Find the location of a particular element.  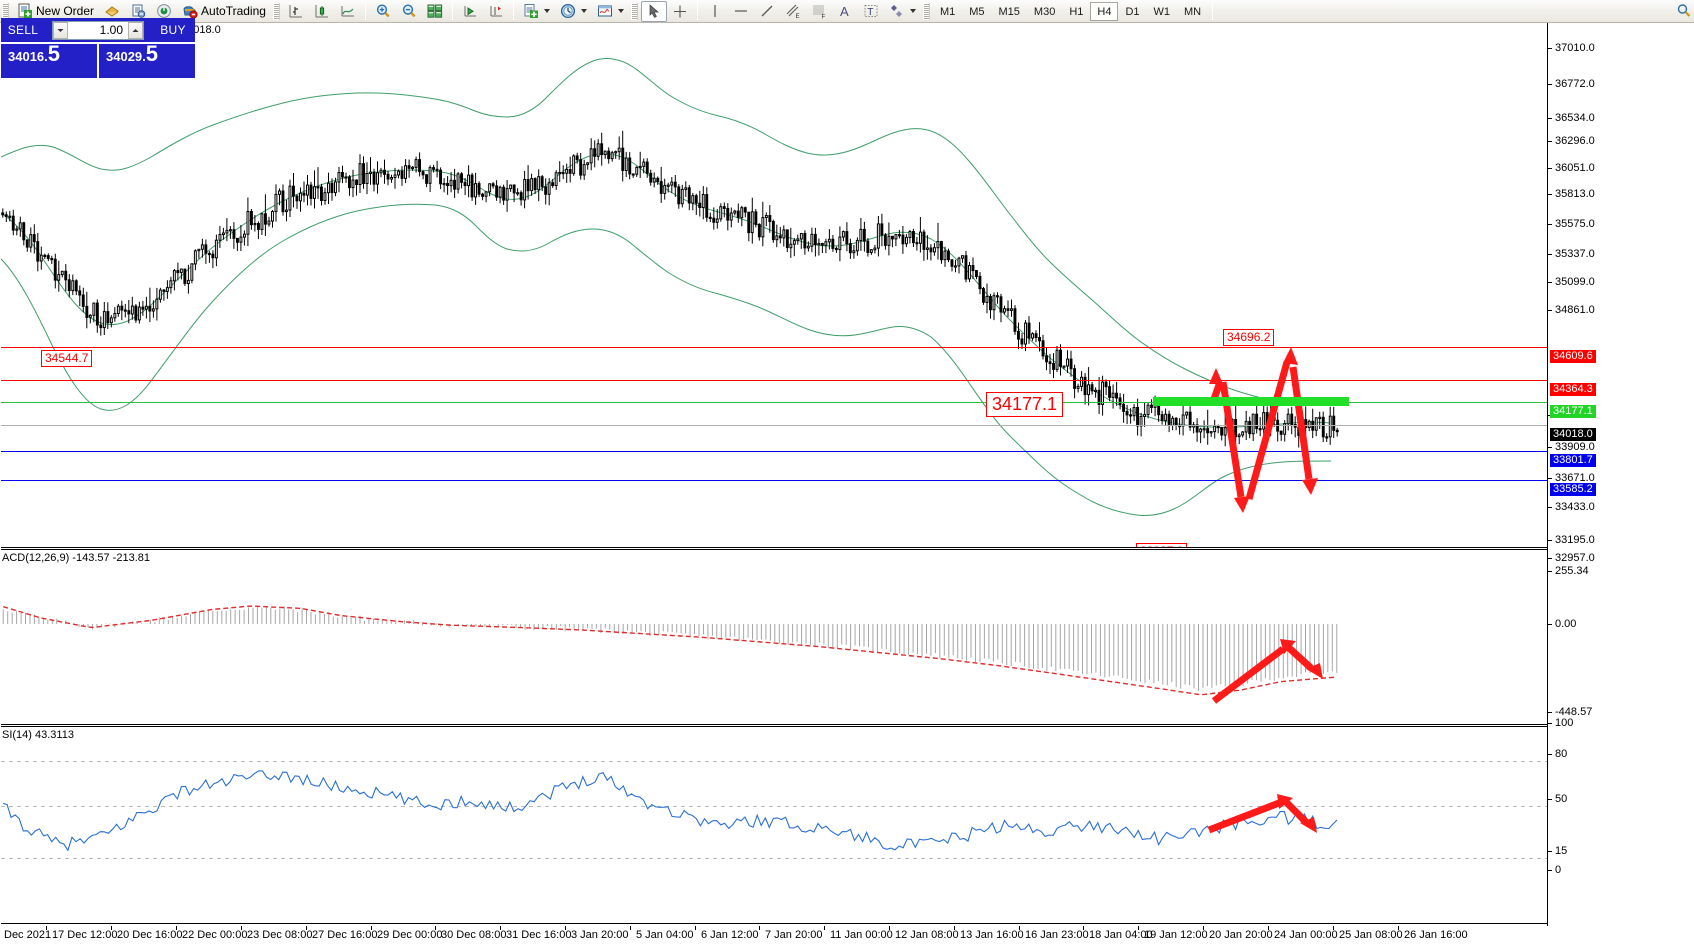

tile-windows-button is located at coordinates (435, 11).